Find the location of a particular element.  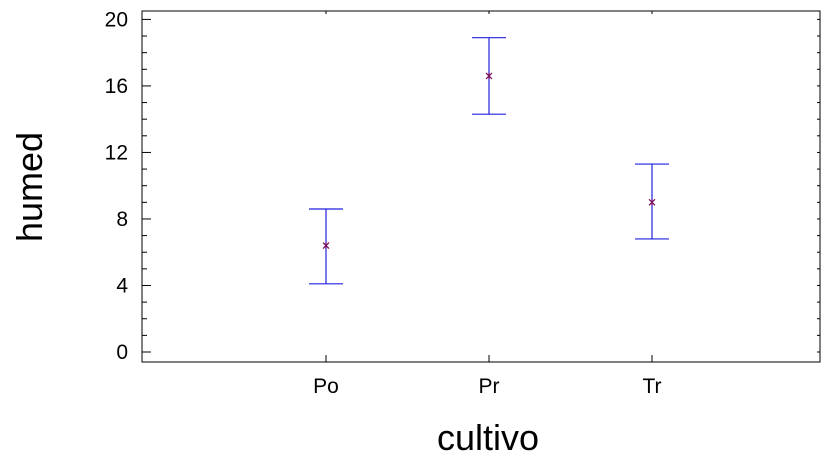

y-tick-label: 12 is located at coordinates (116, 152).